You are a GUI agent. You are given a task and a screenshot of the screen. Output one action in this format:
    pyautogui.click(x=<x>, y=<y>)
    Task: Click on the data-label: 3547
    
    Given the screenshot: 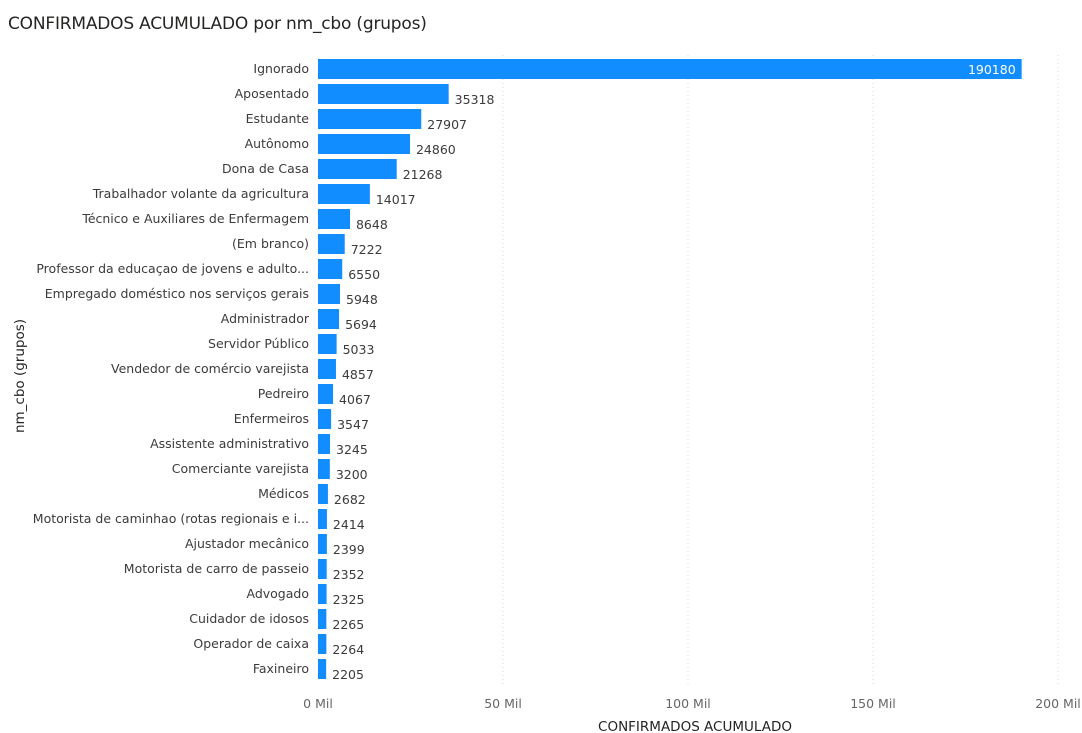 What is the action you would take?
    pyautogui.click(x=353, y=424)
    